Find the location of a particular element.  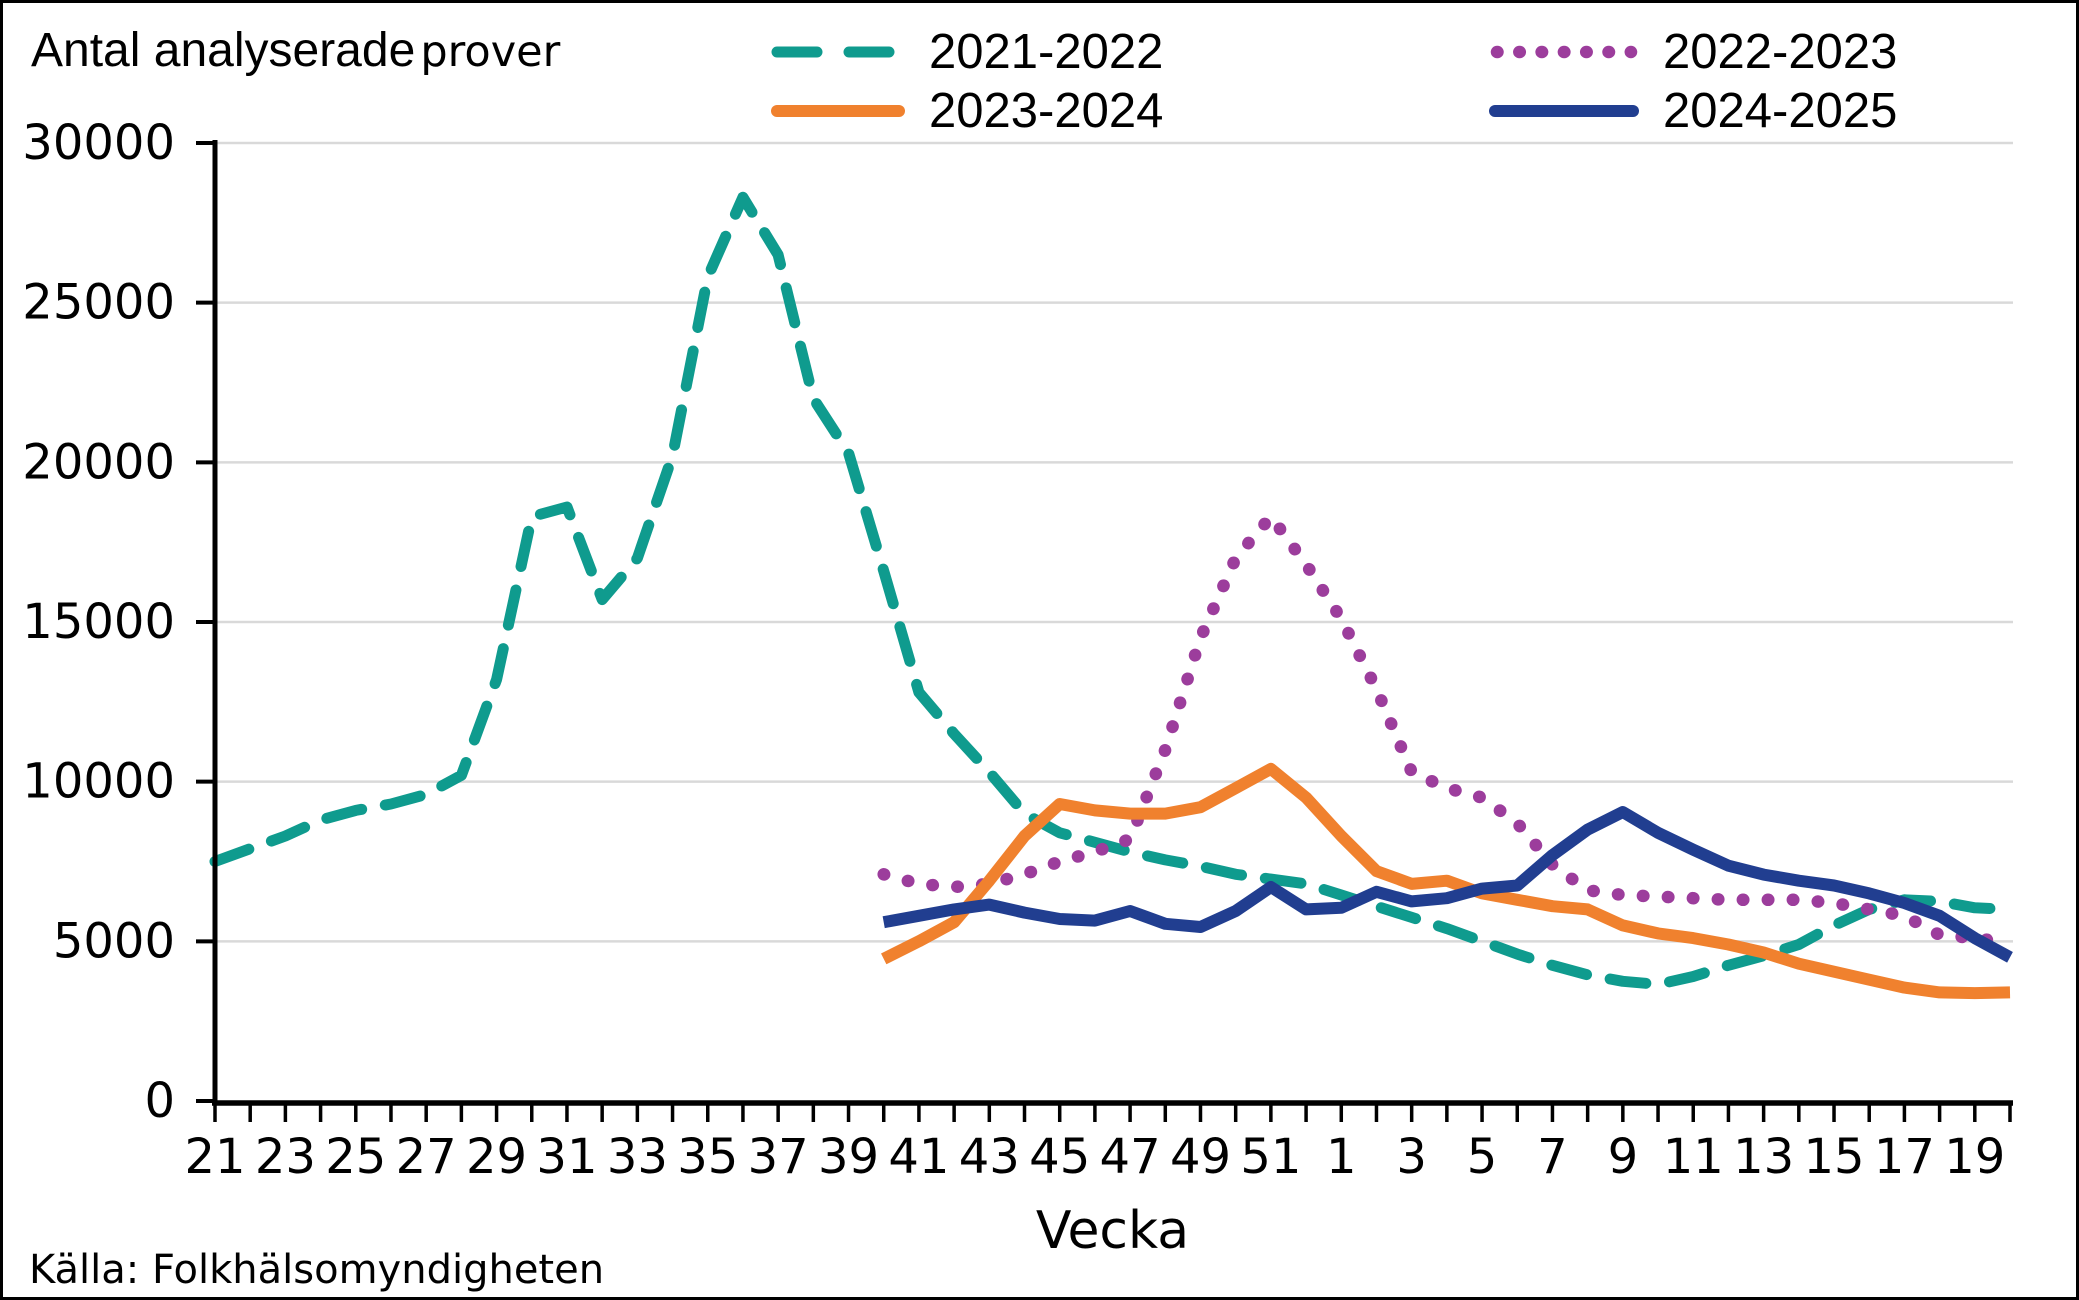

x-axis-title: Vecka is located at coordinates (1112, 1231).